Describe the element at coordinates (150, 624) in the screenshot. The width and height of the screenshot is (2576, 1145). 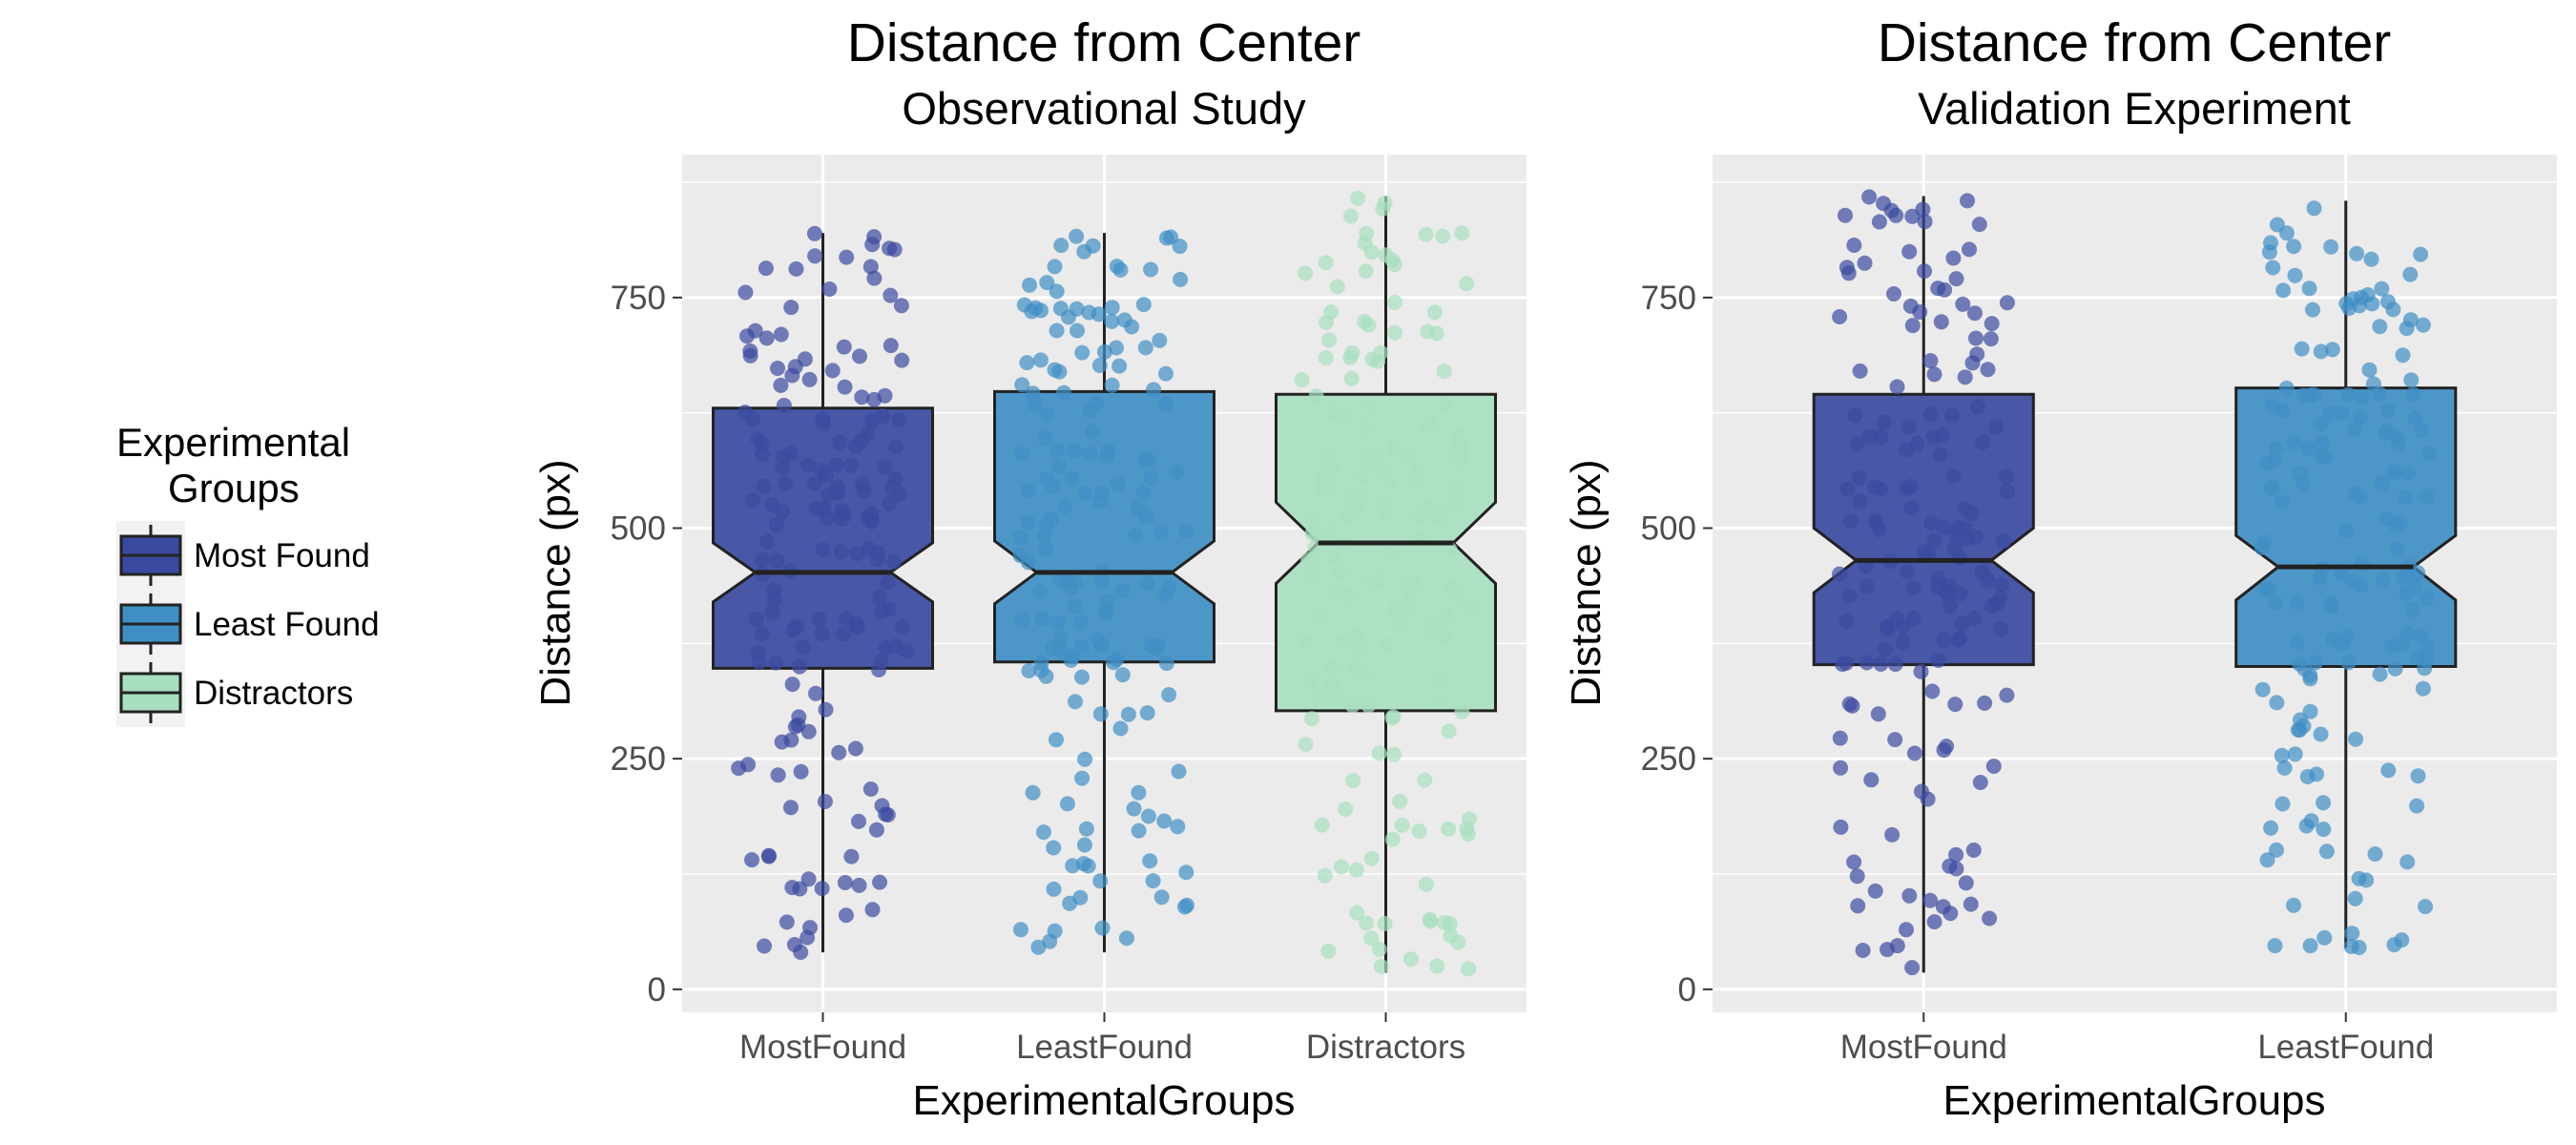
I see `legend-key-least-found` at that location.